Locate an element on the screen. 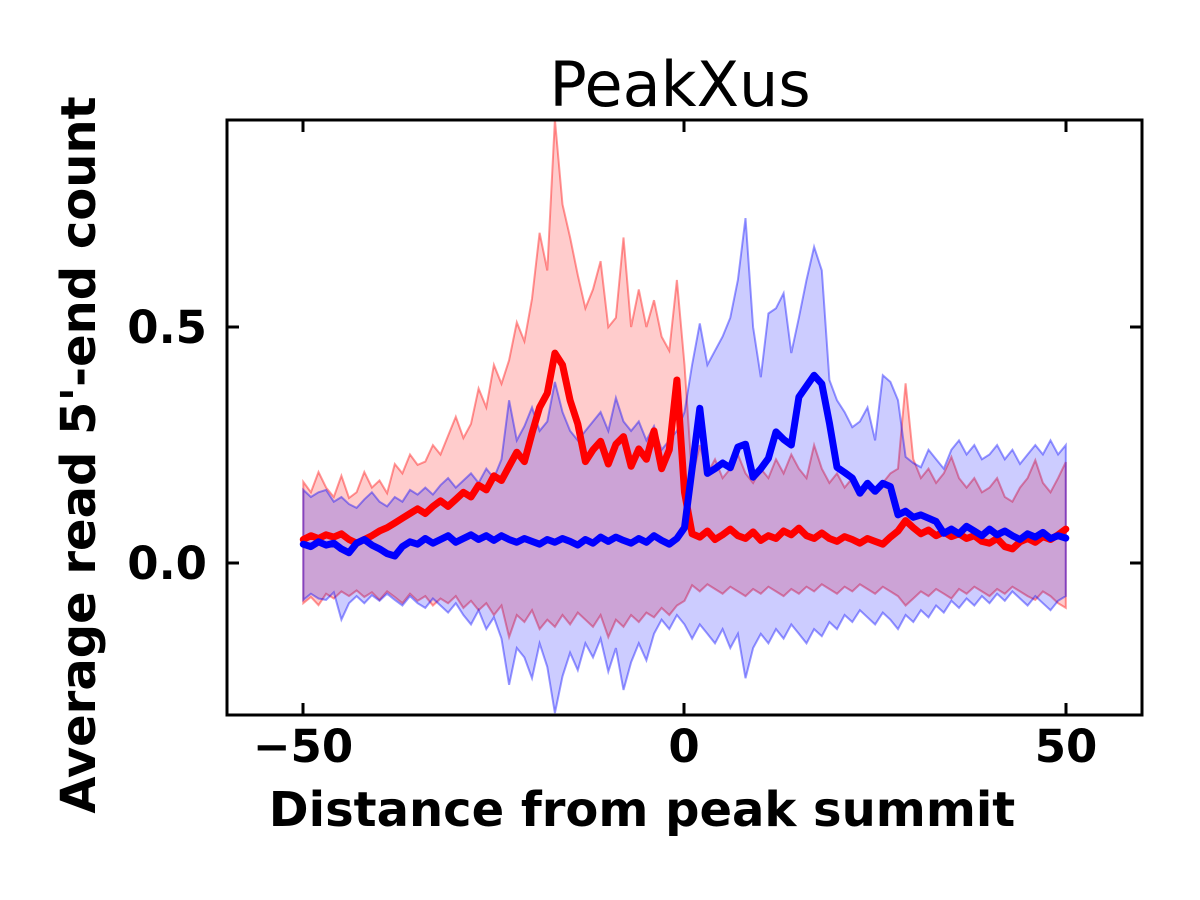 The width and height of the screenshot is (1200, 900). y-axis-label: Average read 5'-end count is located at coordinates (79, 454).